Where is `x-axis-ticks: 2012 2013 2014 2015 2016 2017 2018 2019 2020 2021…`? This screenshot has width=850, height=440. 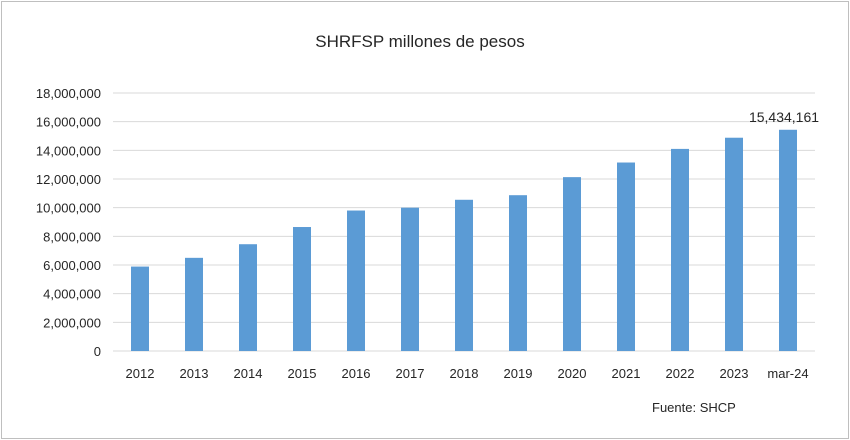 x-axis-ticks: 2012 2013 2014 2015 2016 2017 2018 2019 2020 2021… is located at coordinates (467, 373).